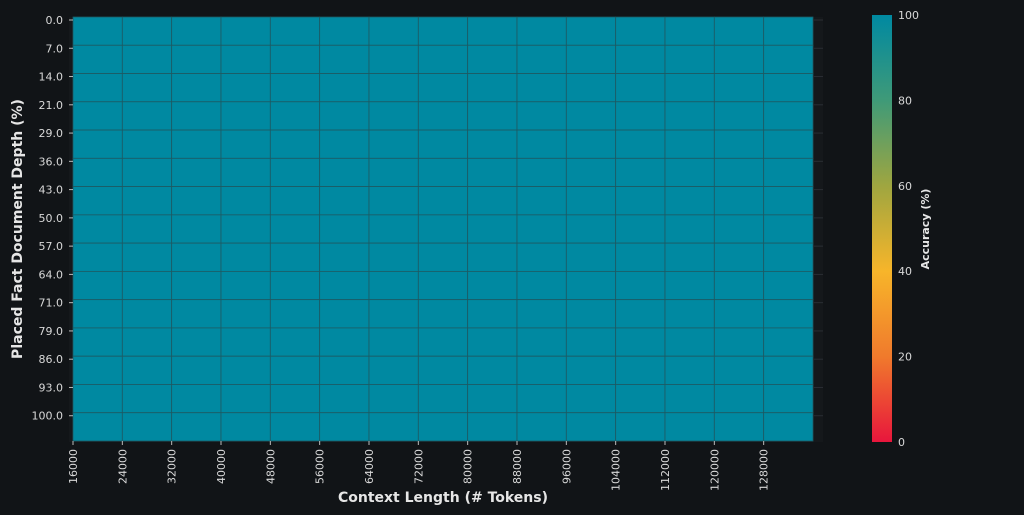 The image size is (1024, 515). I want to click on y-tick-label: 29.0, so click(51, 133).